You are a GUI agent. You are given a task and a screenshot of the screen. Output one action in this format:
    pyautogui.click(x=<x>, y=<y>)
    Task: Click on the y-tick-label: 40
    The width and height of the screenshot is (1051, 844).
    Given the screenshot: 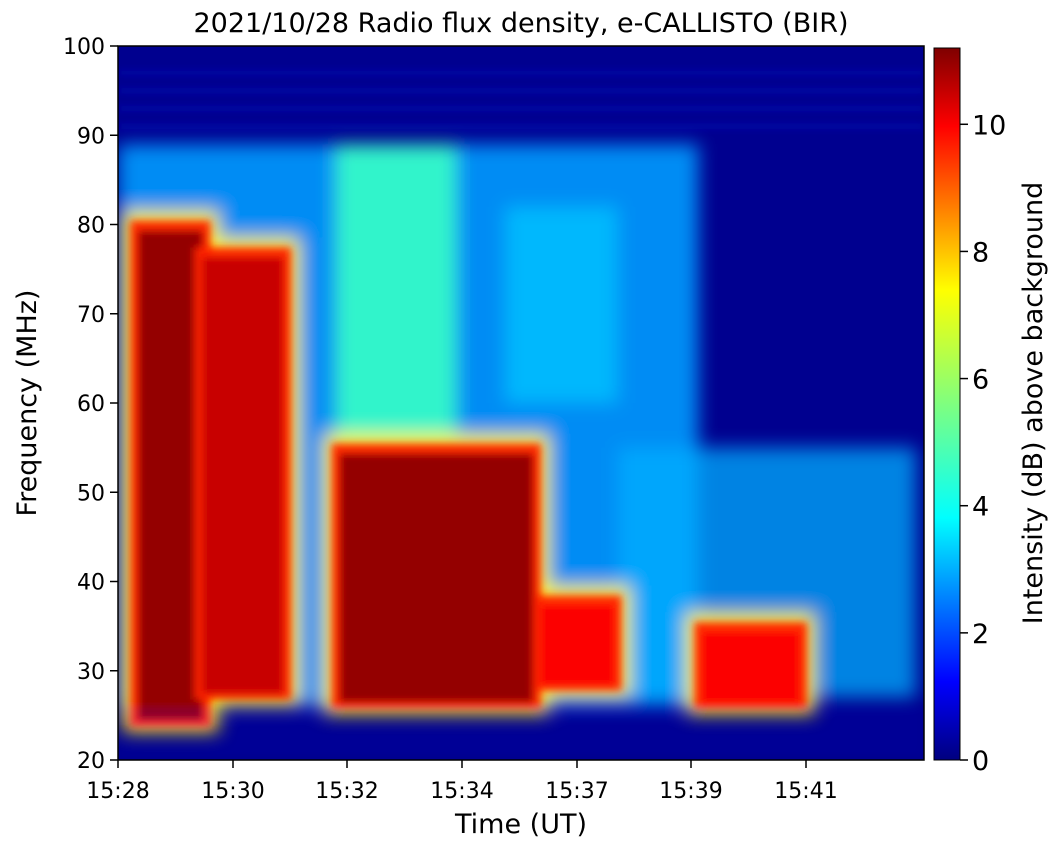 What is the action you would take?
    pyautogui.click(x=91, y=583)
    